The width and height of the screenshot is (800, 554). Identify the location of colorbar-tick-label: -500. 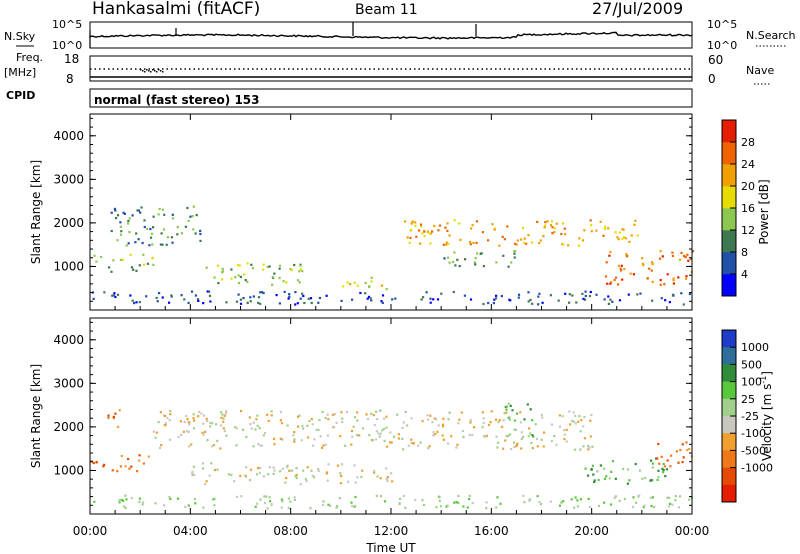
(753, 450).